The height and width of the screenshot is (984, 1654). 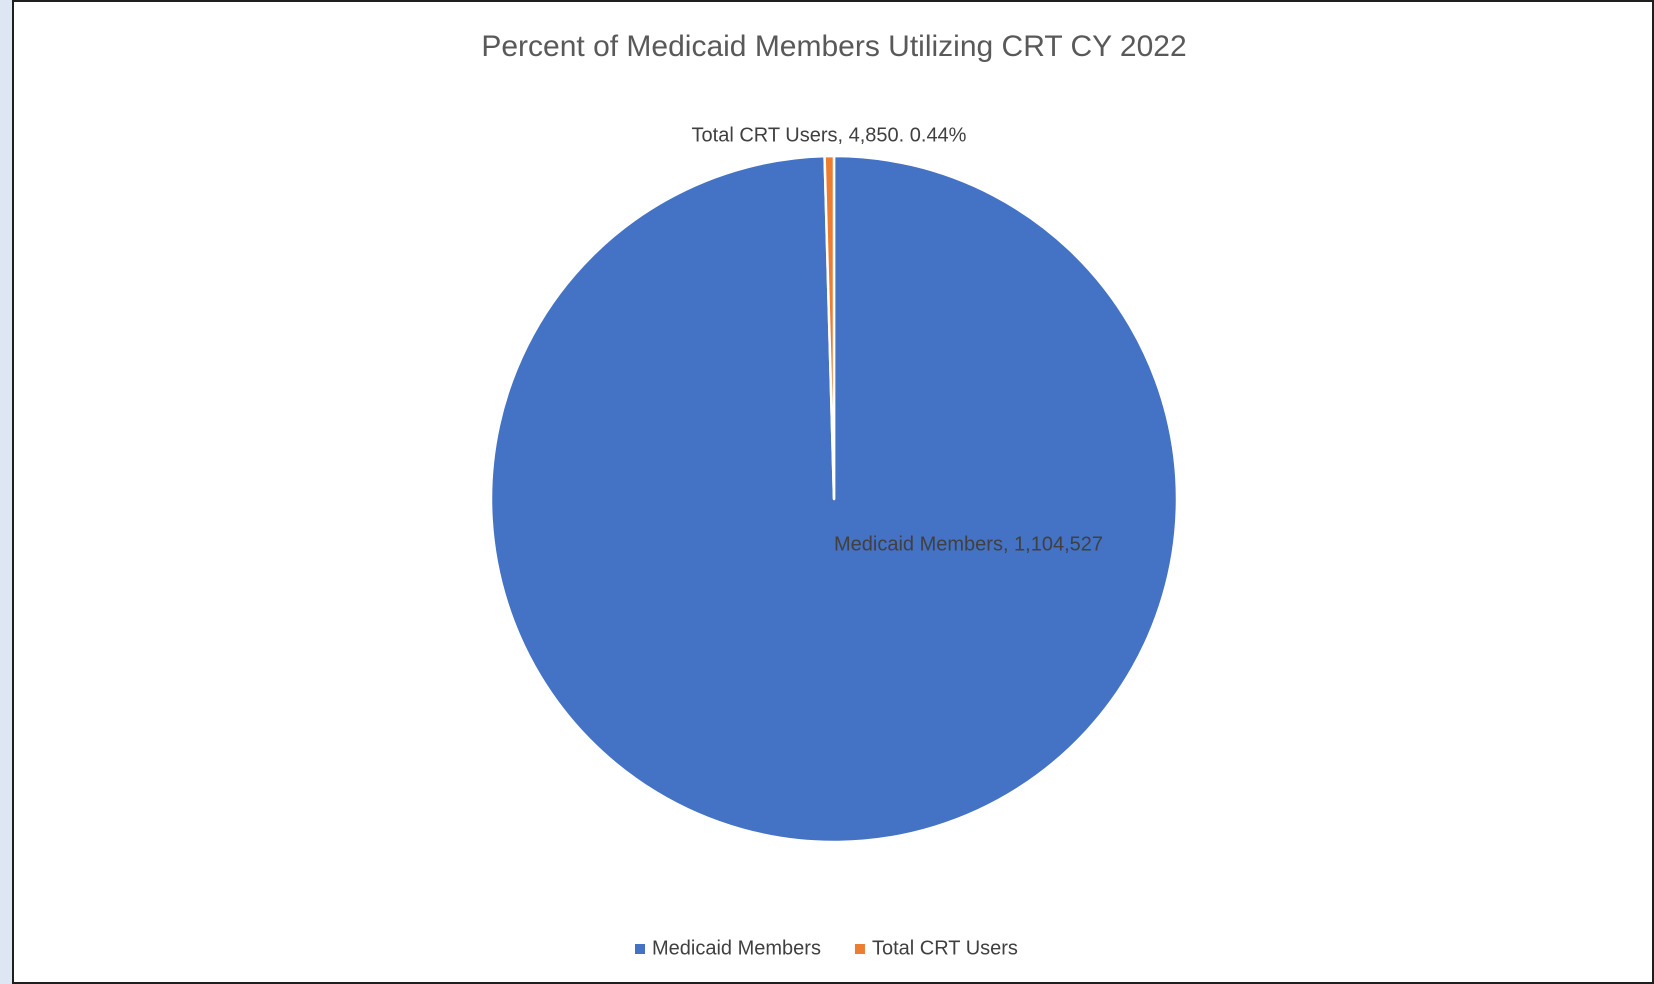 I want to click on data-label: Total CRT Users, 4,850. 0.44%, so click(x=829, y=135).